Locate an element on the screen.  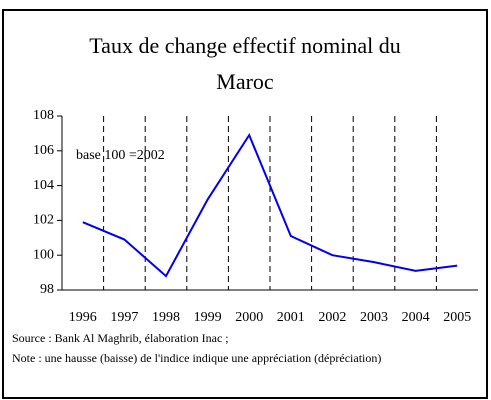
y-tick-label: 102 is located at coordinates (43, 220).